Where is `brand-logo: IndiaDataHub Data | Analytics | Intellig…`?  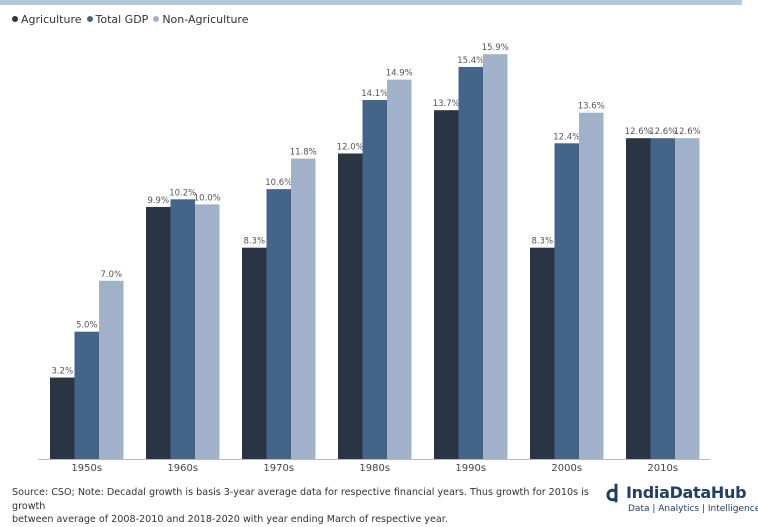
brand-logo: IndiaDataHub Data | Analytics | Intellig… is located at coordinates (681, 500).